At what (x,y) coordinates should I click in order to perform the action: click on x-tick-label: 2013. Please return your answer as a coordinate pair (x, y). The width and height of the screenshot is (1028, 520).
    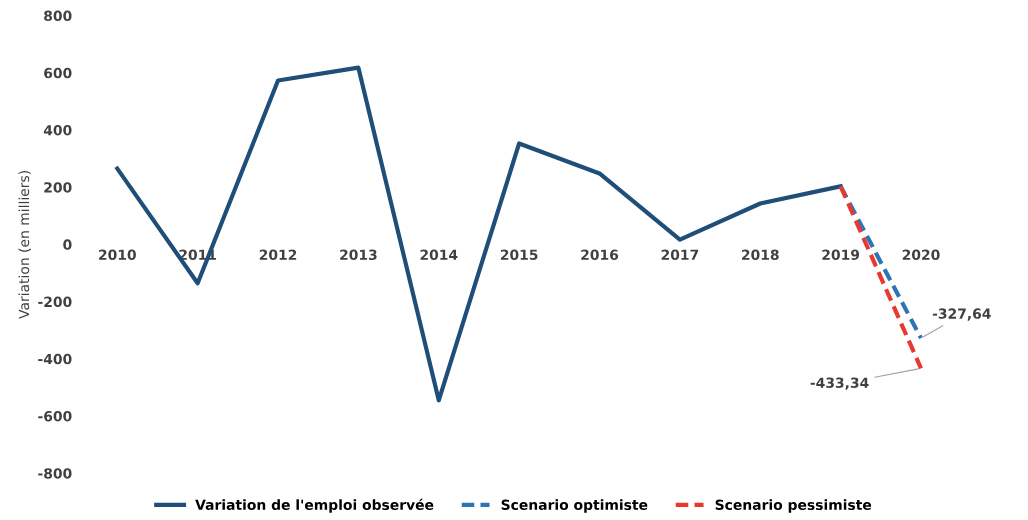
    Looking at the image, I should click on (358, 255).